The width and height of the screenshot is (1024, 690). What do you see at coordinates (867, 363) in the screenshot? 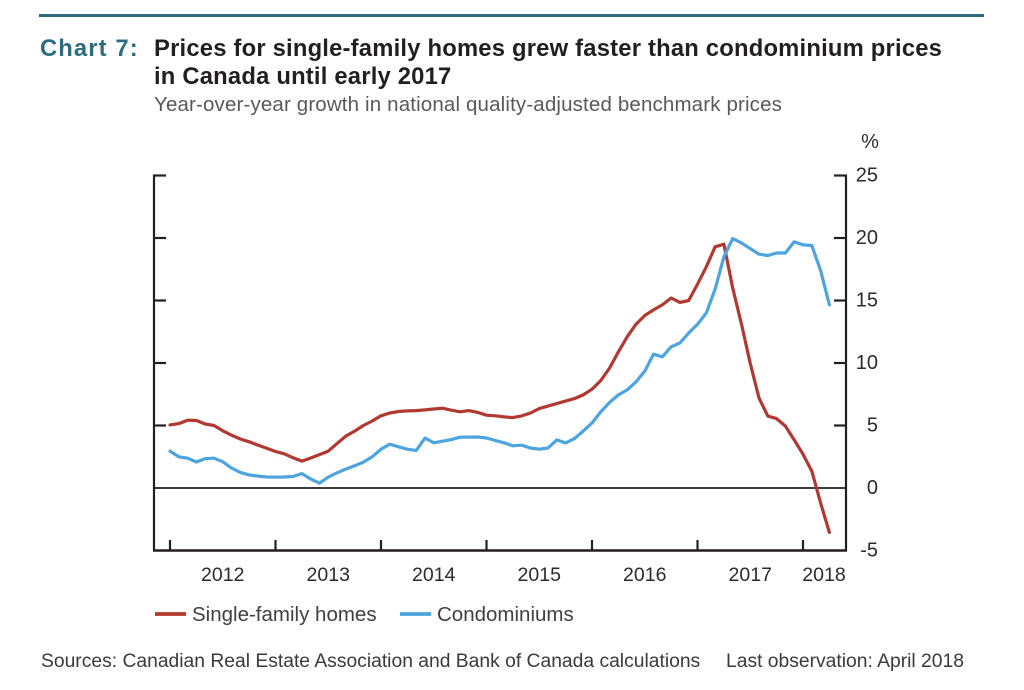
I see `svg-text: 10` at bounding box center [867, 363].